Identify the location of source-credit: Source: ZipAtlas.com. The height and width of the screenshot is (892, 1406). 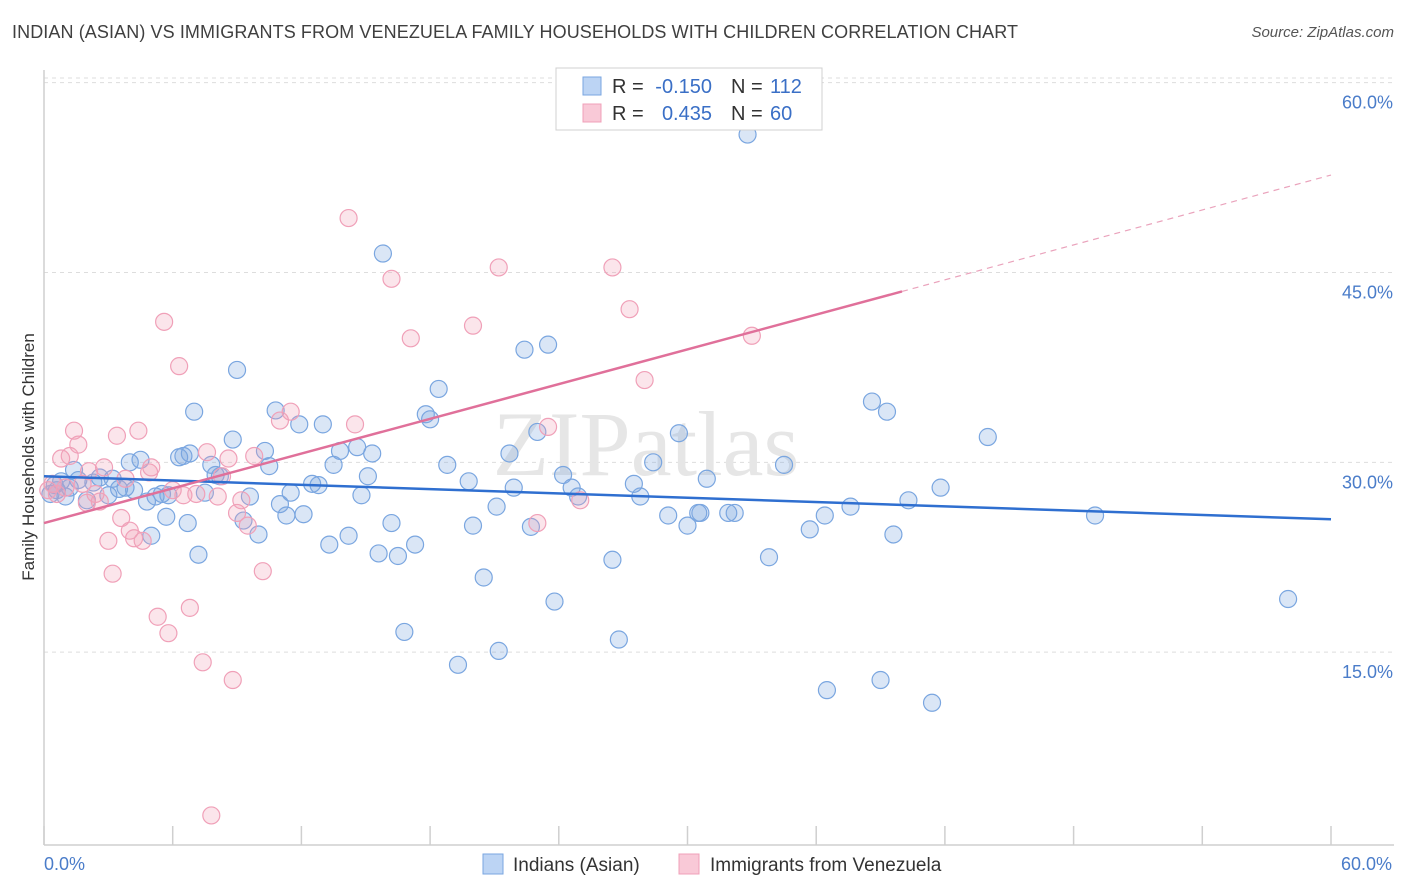
(1322, 32).